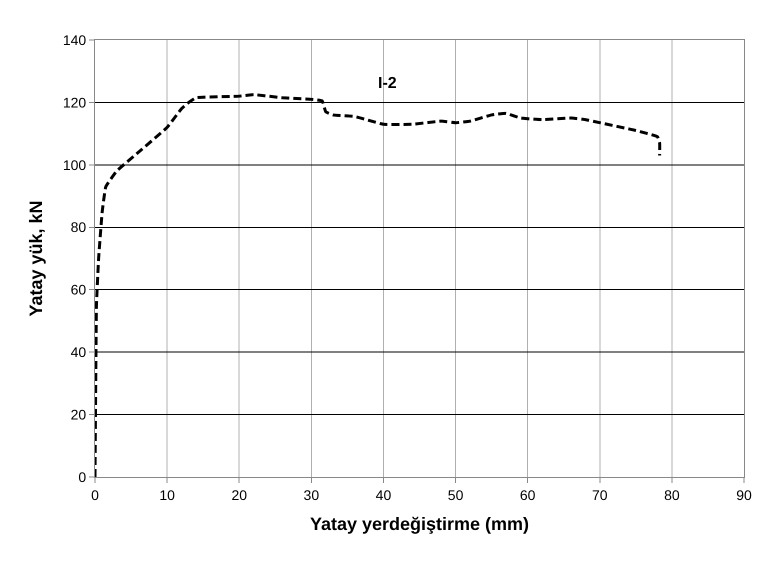 The image size is (764, 572). What do you see at coordinates (167, 494) in the screenshot?
I see `x-tick-label: 10` at bounding box center [167, 494].